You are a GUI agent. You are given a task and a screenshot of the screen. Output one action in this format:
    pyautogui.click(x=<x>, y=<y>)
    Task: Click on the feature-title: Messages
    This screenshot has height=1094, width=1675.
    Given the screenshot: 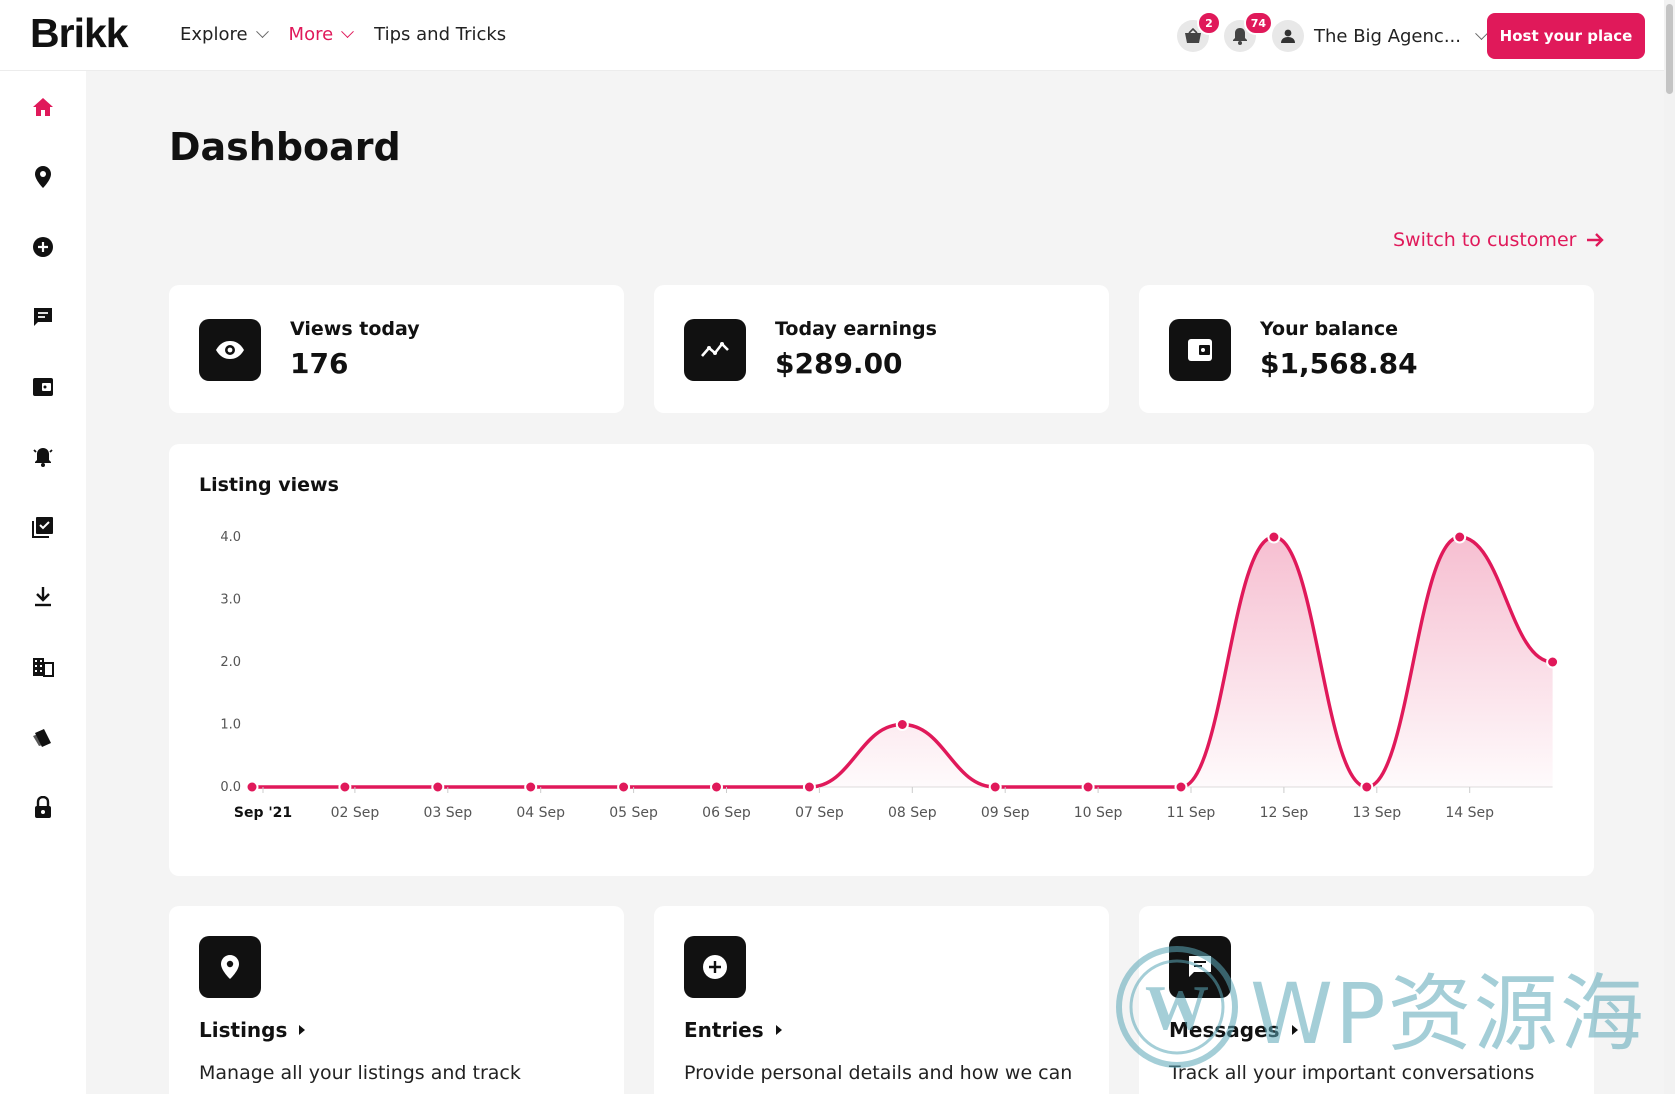 What is the action you would take?
    pyautogui.click(x=1233, y=1030)
    